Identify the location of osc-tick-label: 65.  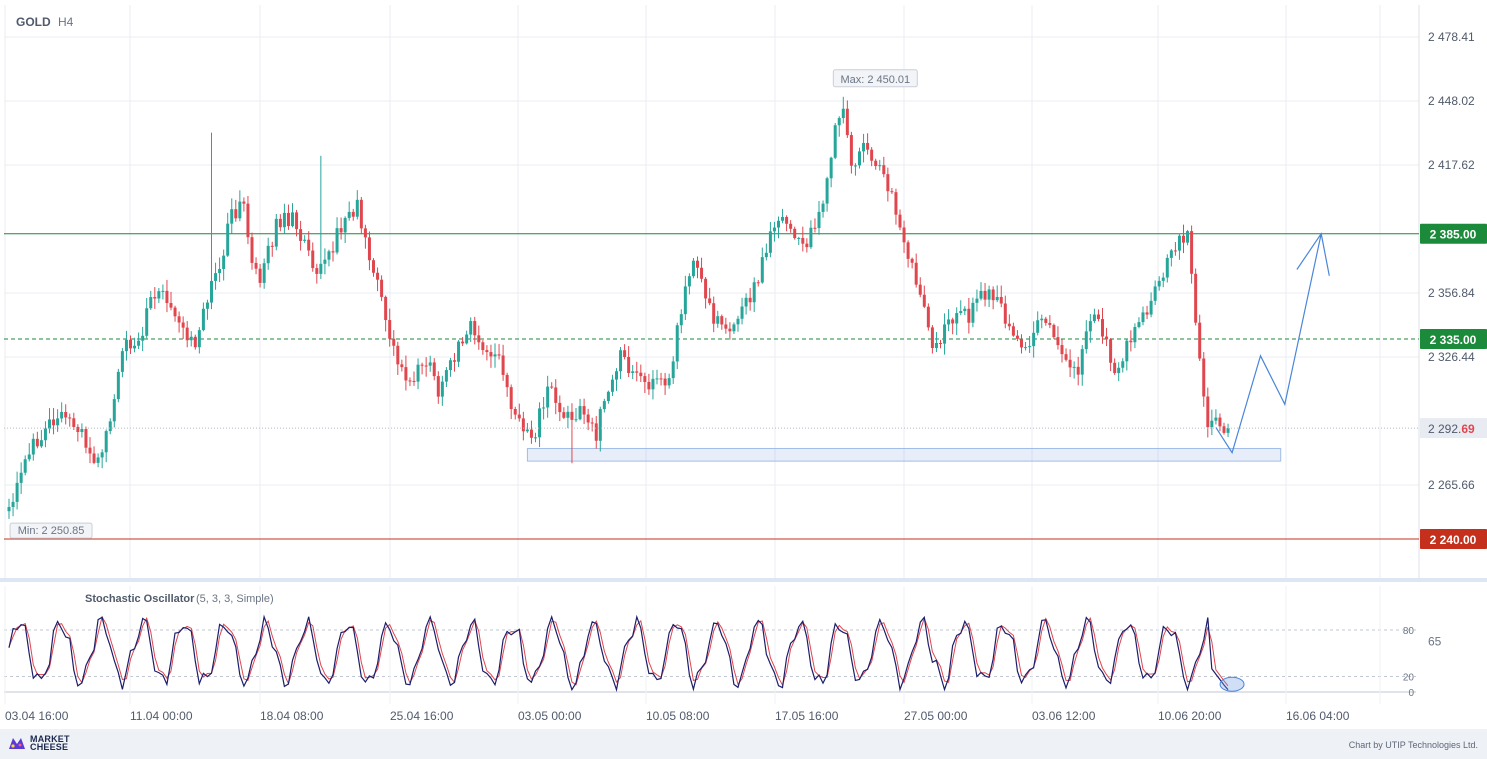
(1435, 642).